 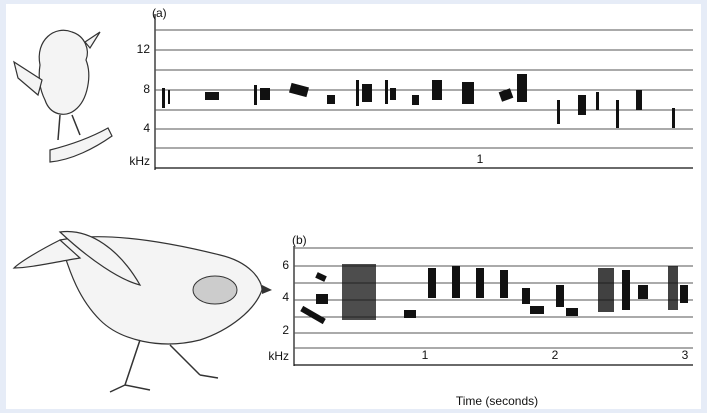 What do you see at coordinates (146, 89) in the screenshot?
I see `y-tick-label: 8` at bounding box center [146, 89].